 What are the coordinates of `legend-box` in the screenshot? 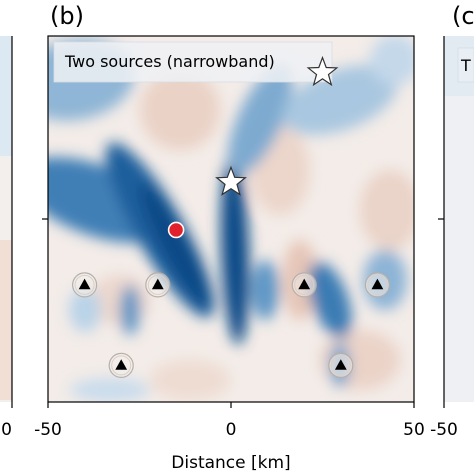 It's located at (193, 62).